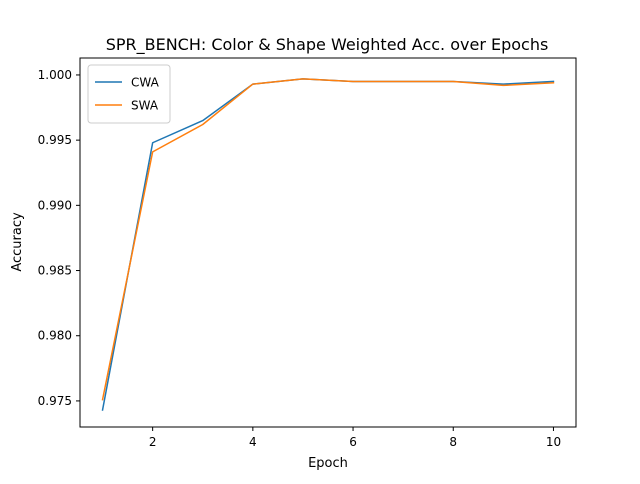 The image size is (640, 484). What do you see at coordinates (145, 106) in the screenshot?
I see `legend-label-swa: SWA` at bounding box center [145, 106].